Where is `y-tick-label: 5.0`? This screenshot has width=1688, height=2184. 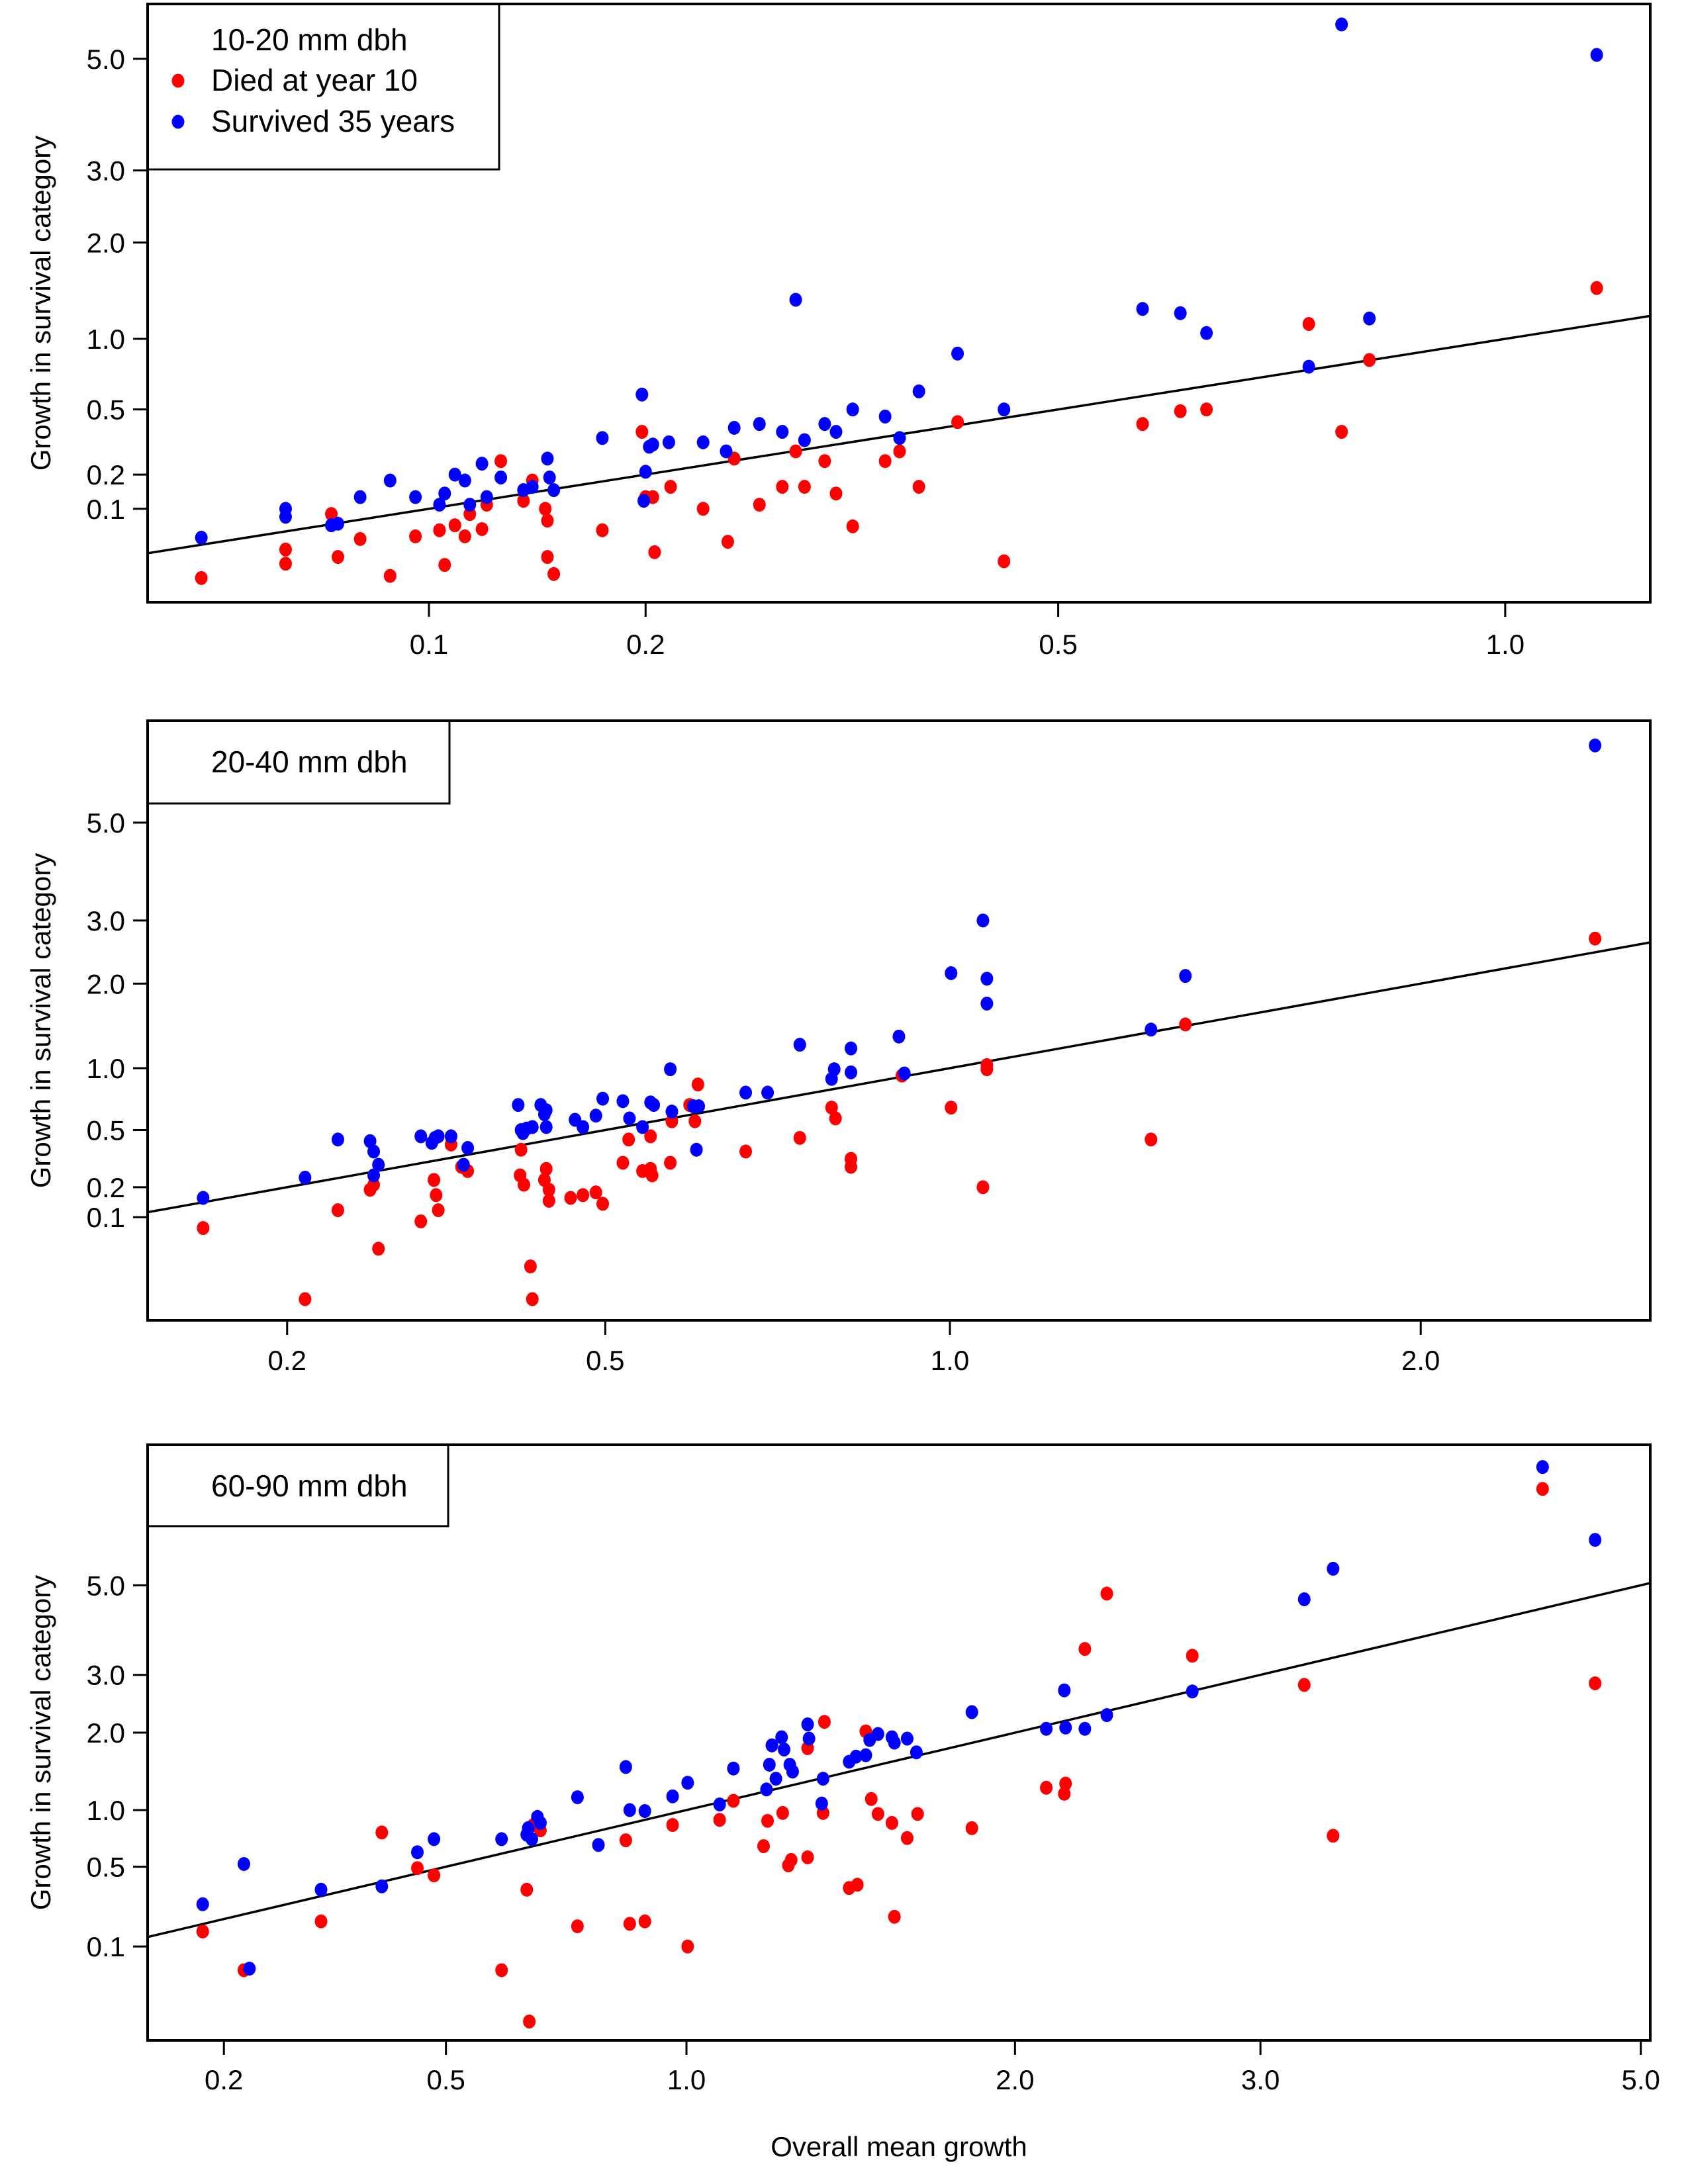
y-tick-label: 5.0 is located at coordinates (106, 59).